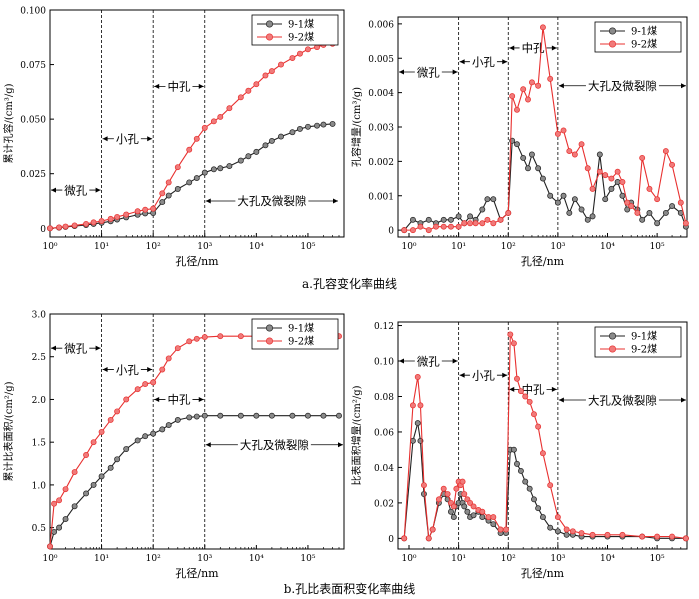 The height and width of the screenshot is (599, 699). What do you see at coordinates (381, 129) in the screenshot?
I see `y-tick-label: 0.003` at bounding box center [381, 129].